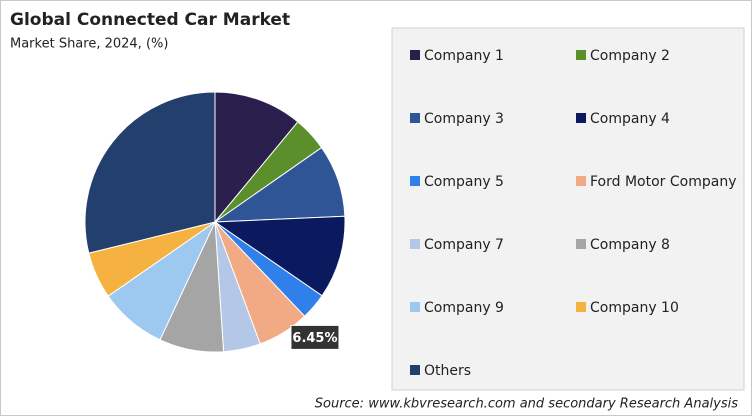  What do you see at coordinates (630, 119) in the screenshot?
I see `legend-label: Company 4` at bounding box center [630, 119].